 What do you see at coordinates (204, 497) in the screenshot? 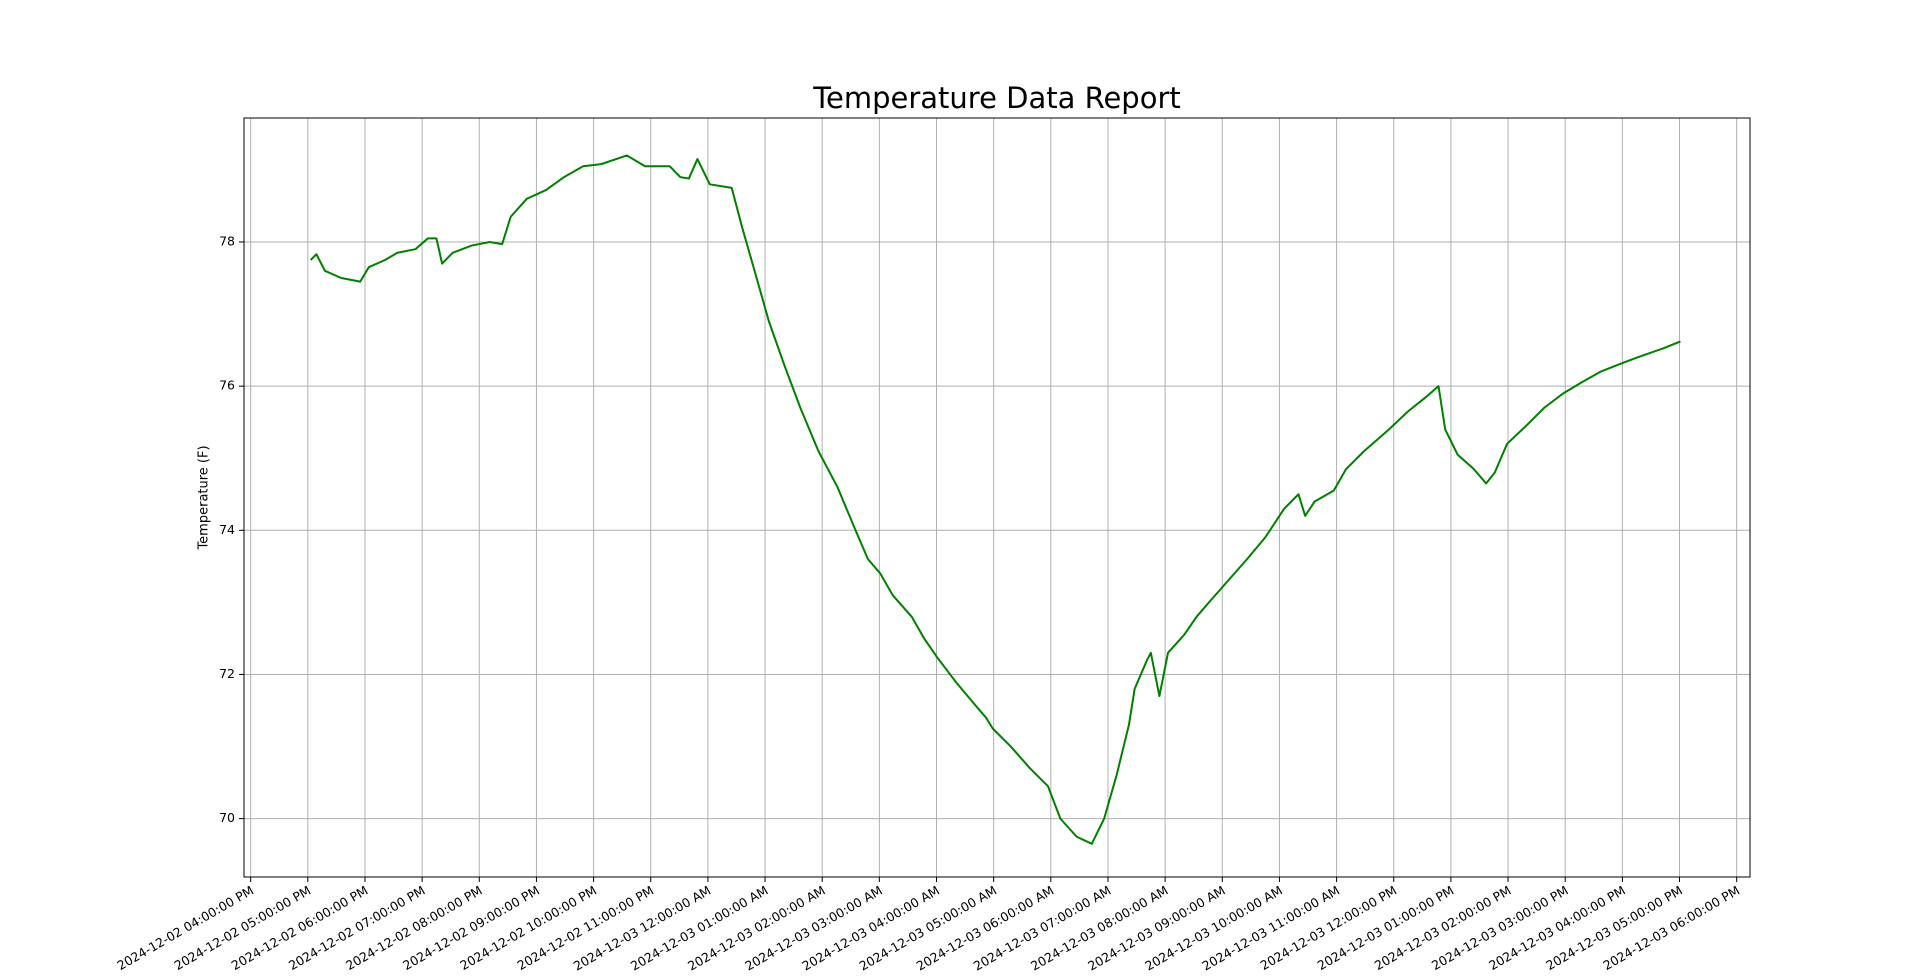
I see `y-axis-label: Temperature (F)` at bounding box center [204, 497].